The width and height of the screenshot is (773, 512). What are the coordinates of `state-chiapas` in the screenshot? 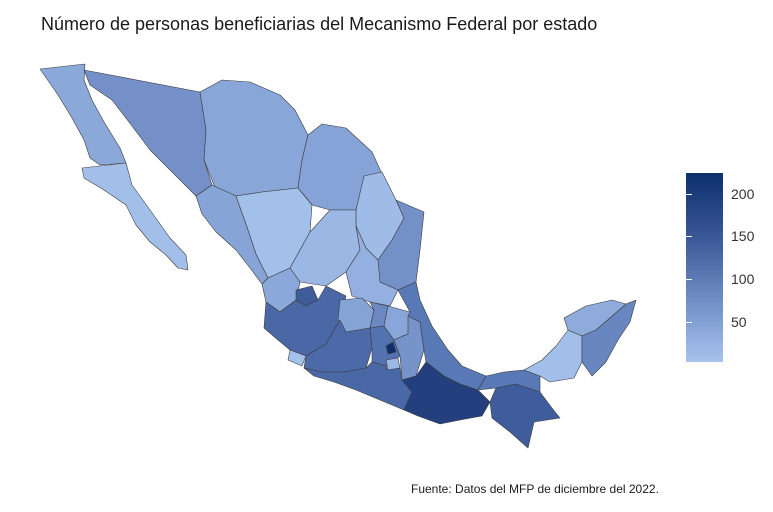 It's located at (525, 416).